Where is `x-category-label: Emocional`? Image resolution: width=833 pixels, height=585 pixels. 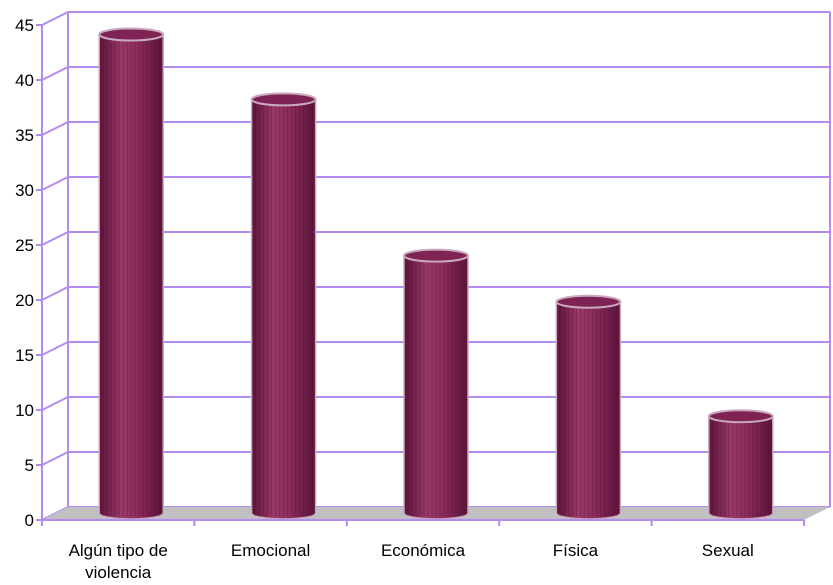
x-category-label: Emocional is located at coordinates (270, 550).